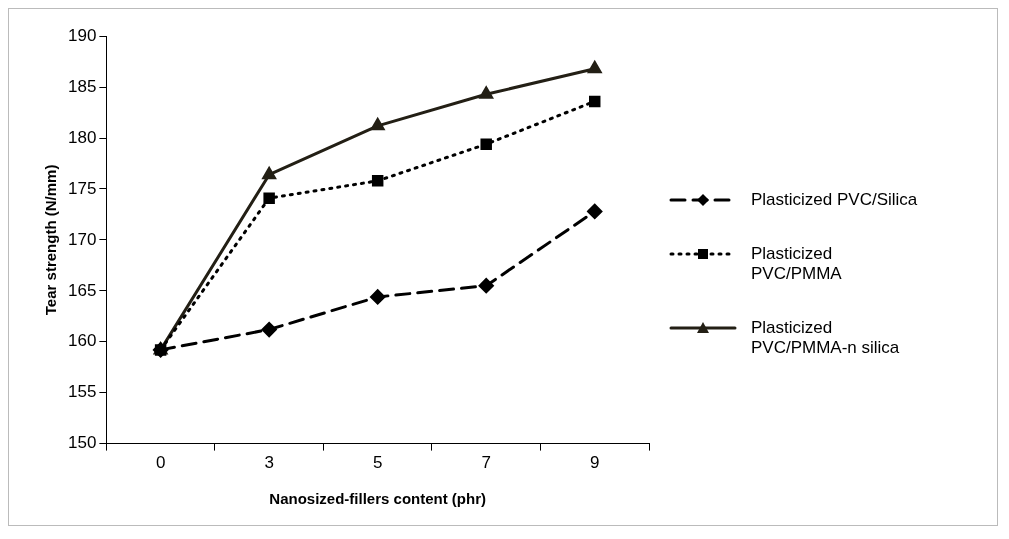 The width and height of the screenshot is (1009, 539). What do you see at coordinates (160, 463) in the screenshot?
I see `x-tick-label: 0` at bounding box center [160, 463].